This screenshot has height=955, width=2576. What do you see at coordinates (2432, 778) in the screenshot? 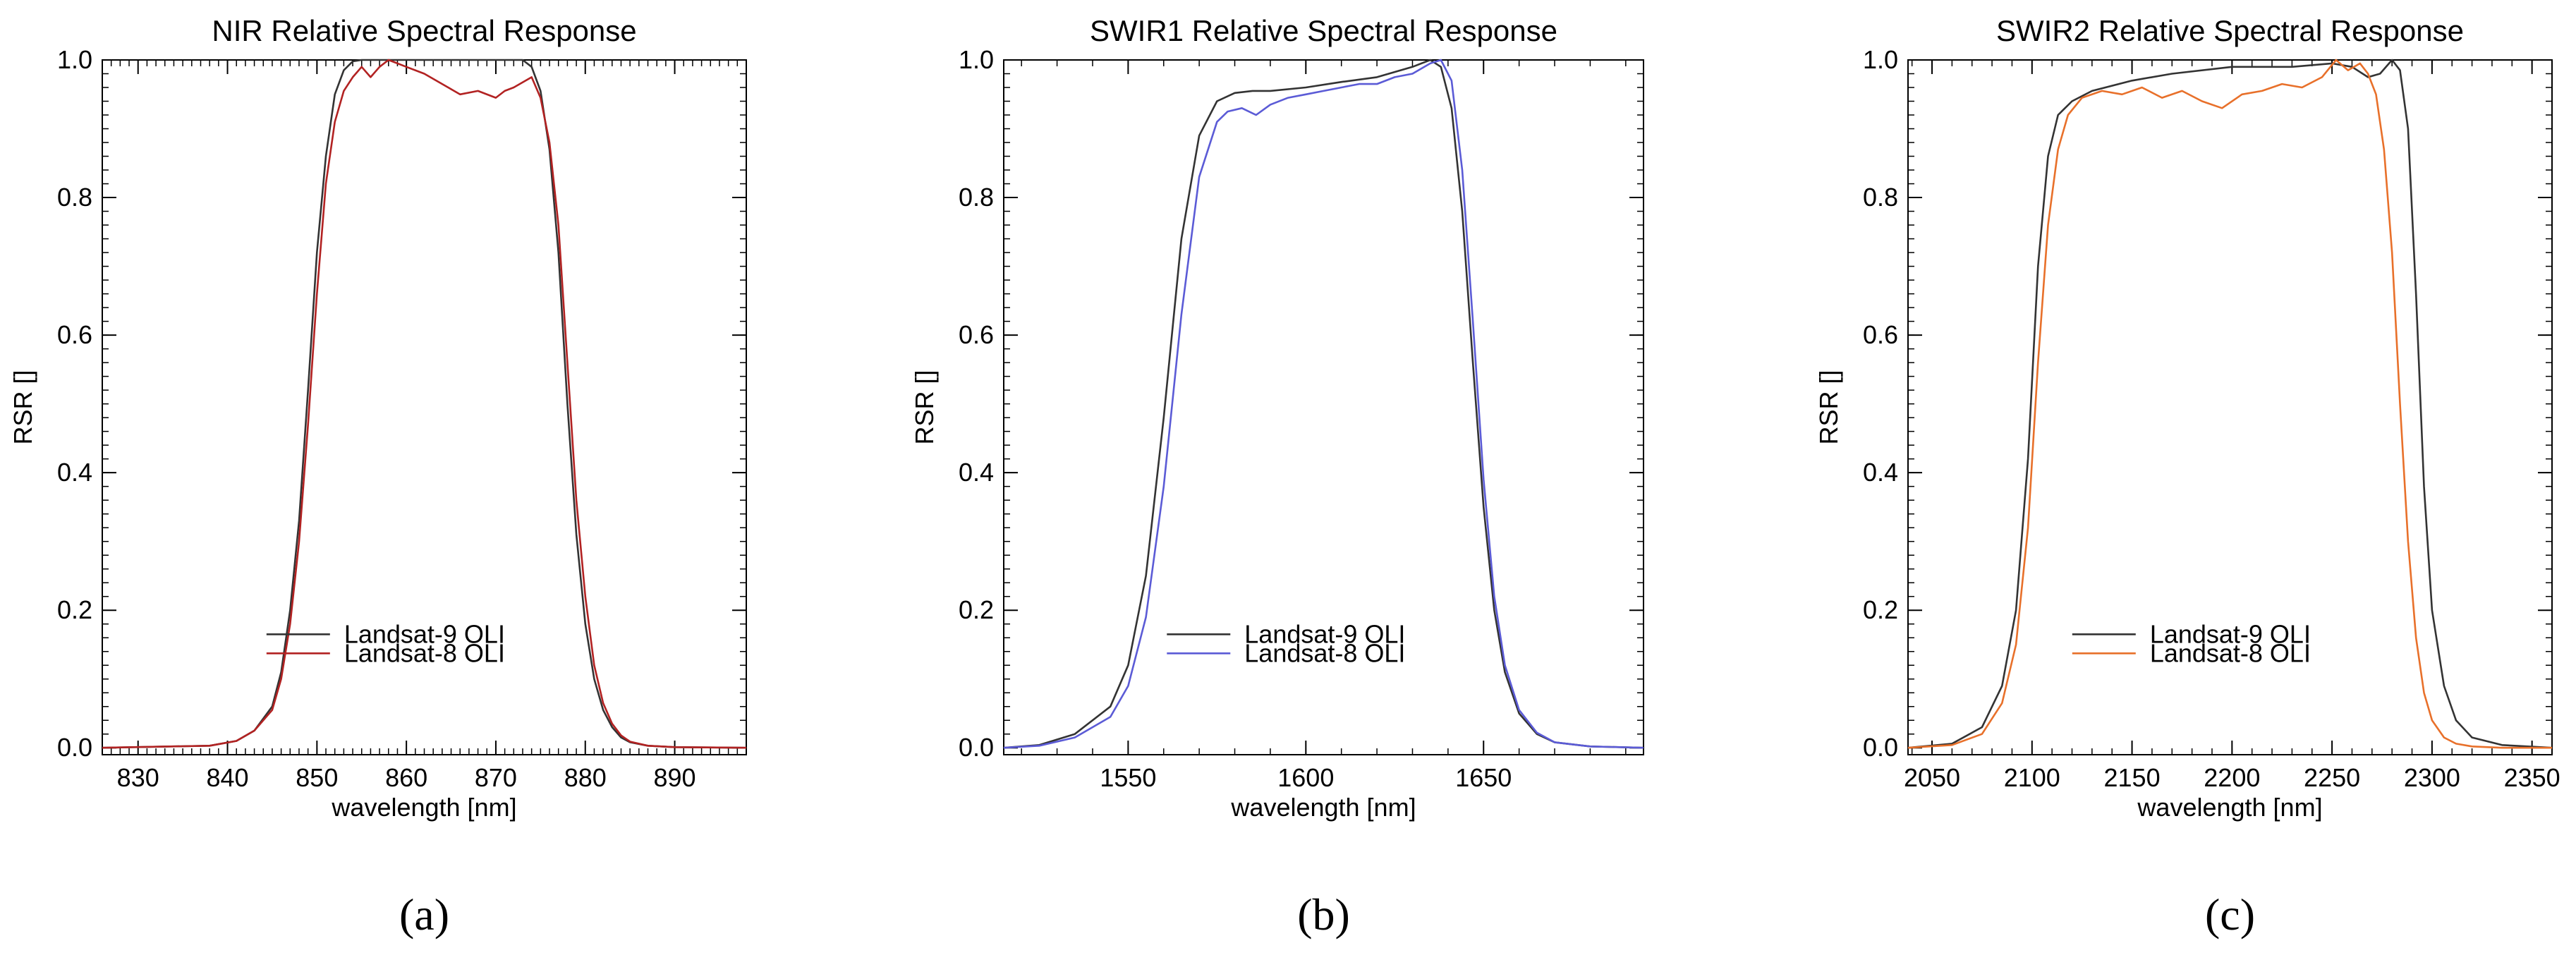
I see `x-tick-label: 2300` at bounding box center [2432, 778].